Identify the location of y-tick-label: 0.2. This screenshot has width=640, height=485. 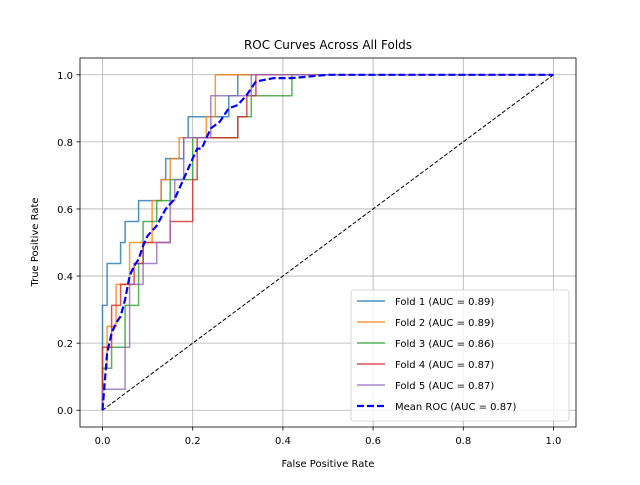
(65, 344).